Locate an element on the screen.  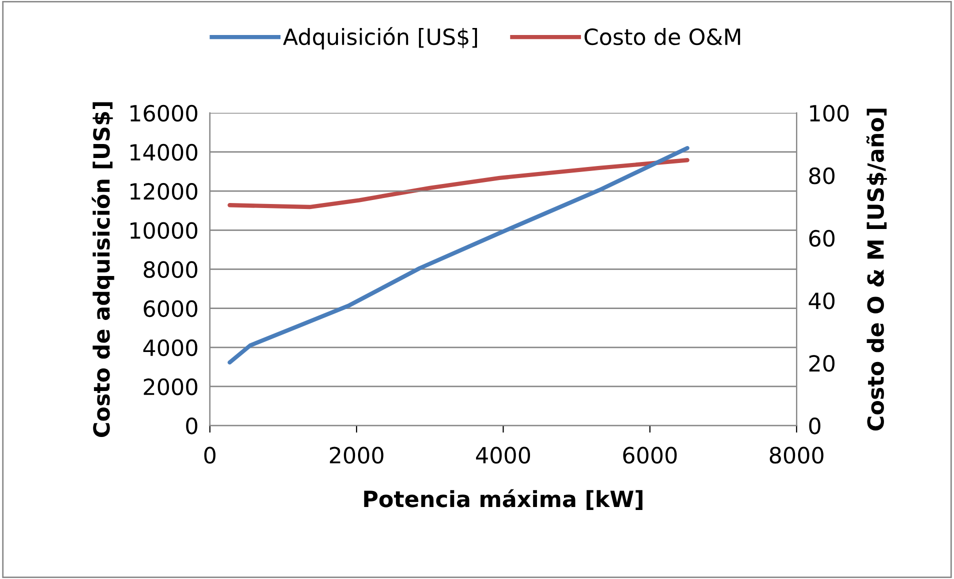
x-tick-label: 8000 is located at coordinates (797, 455).